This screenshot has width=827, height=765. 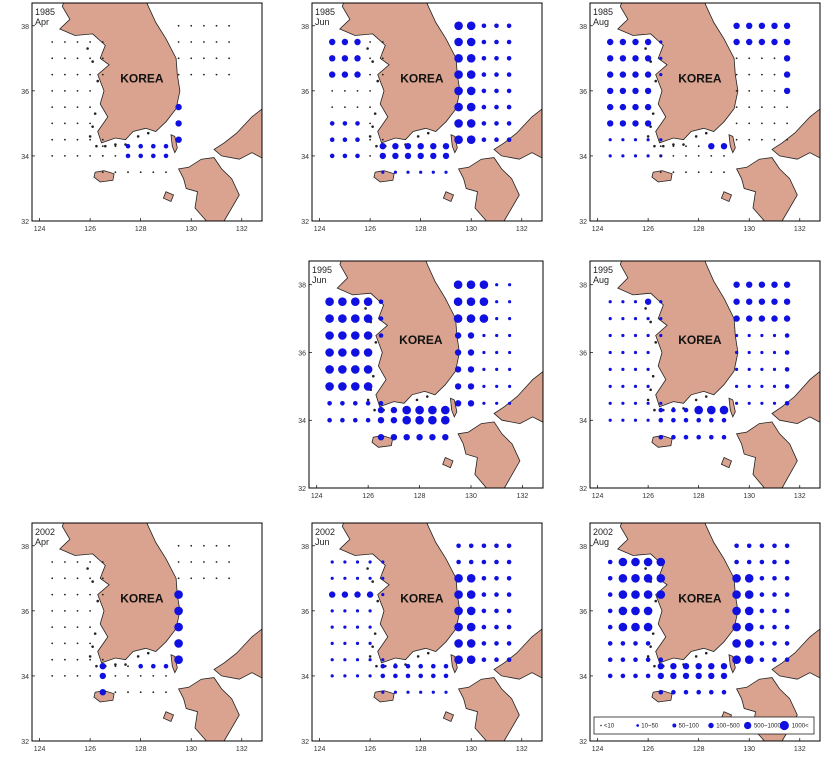 What do you see at coordinates (489, 454) in the screenshot?
I see `japan-kyushu-landmass` at bounding box center [489, 454].